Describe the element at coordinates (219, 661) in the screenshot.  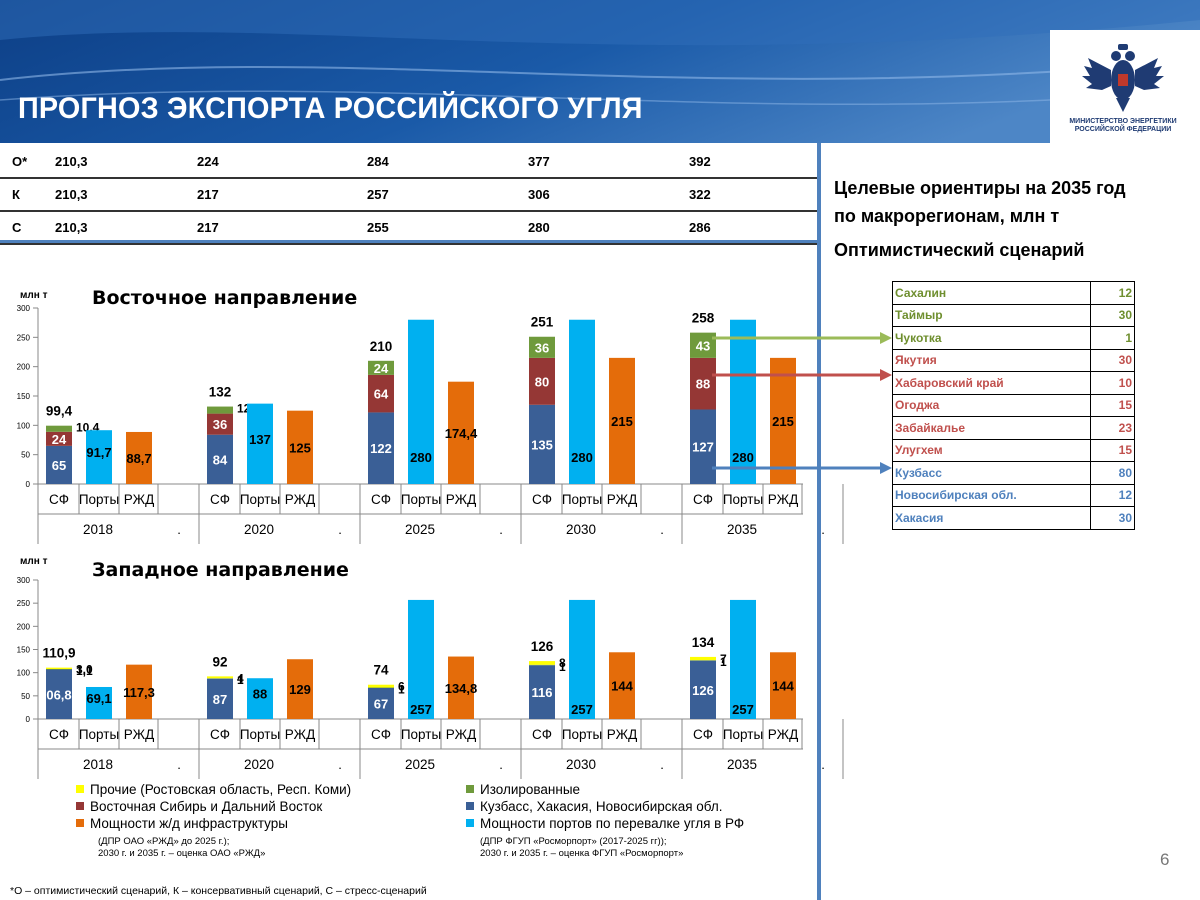
I see `total-label: 92` at that location.